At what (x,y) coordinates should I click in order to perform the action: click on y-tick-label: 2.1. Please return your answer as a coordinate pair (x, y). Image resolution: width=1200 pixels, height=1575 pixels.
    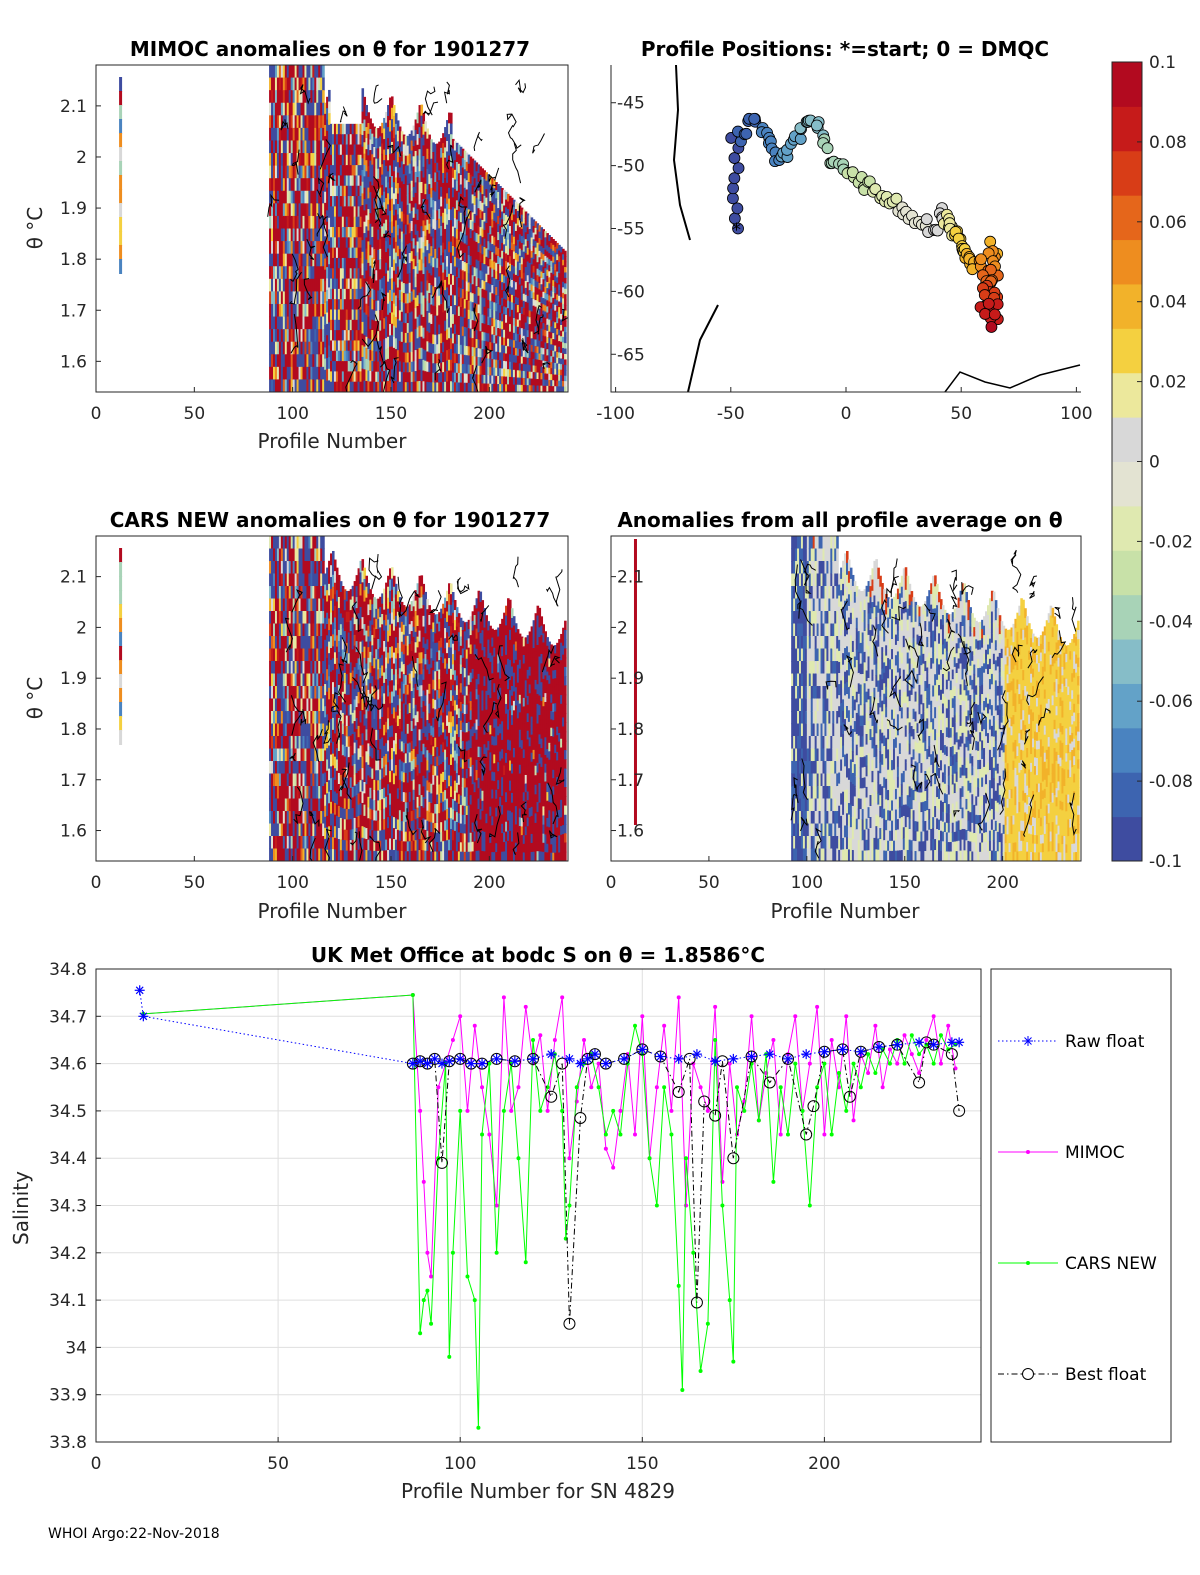
    Looking at the image, I should click on (73, 107).